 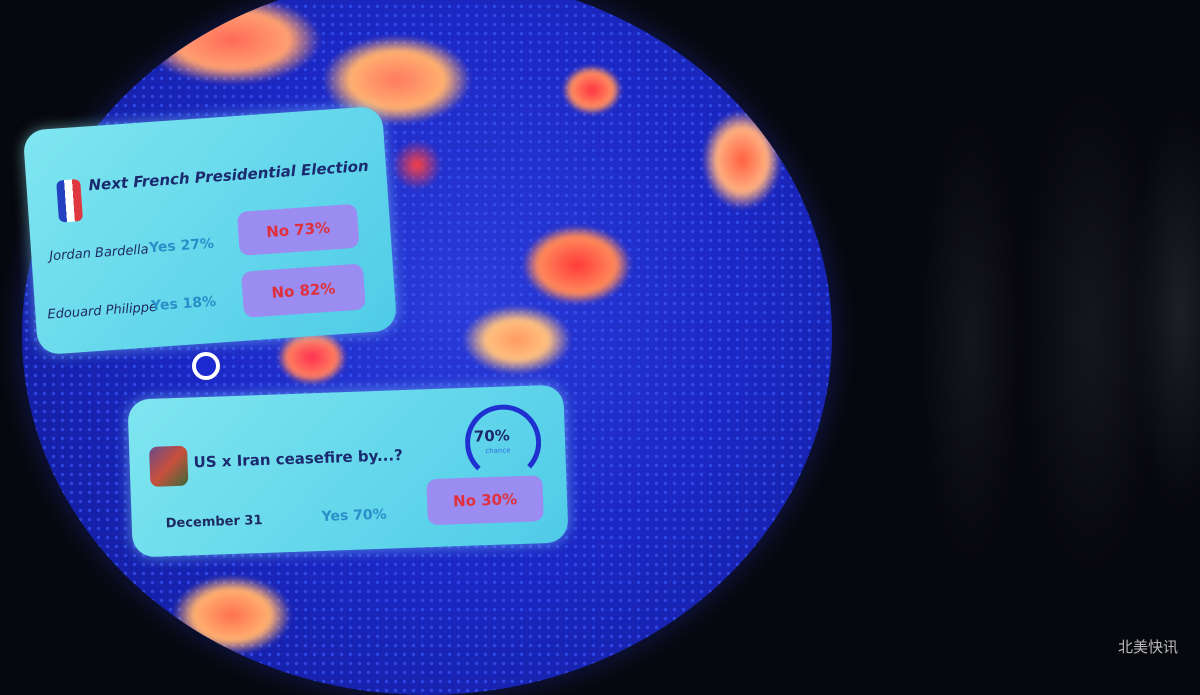 I want to click on watermark: 北美快讯, so click(x=1147, y=647).